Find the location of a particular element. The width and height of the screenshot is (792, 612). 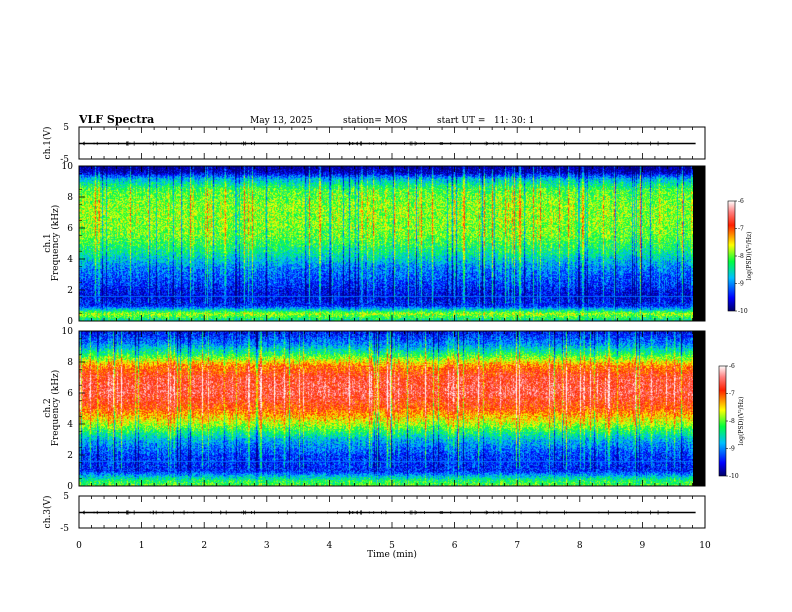

ch1-colorbar-tick-label: -8 is located at coordinates (741, 256).